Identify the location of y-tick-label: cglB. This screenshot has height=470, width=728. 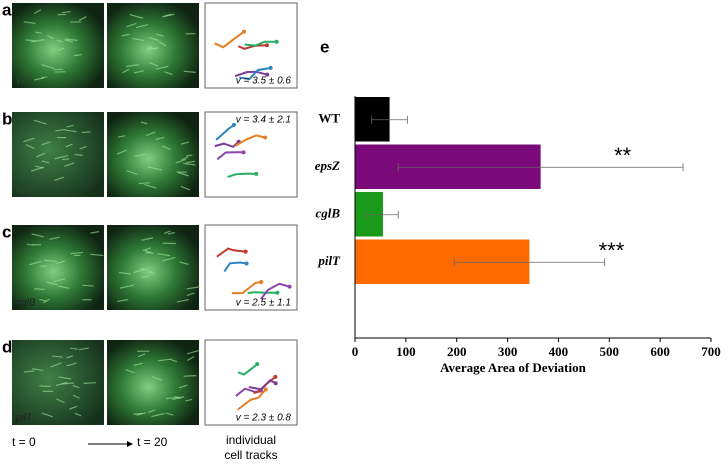
(327, 213).